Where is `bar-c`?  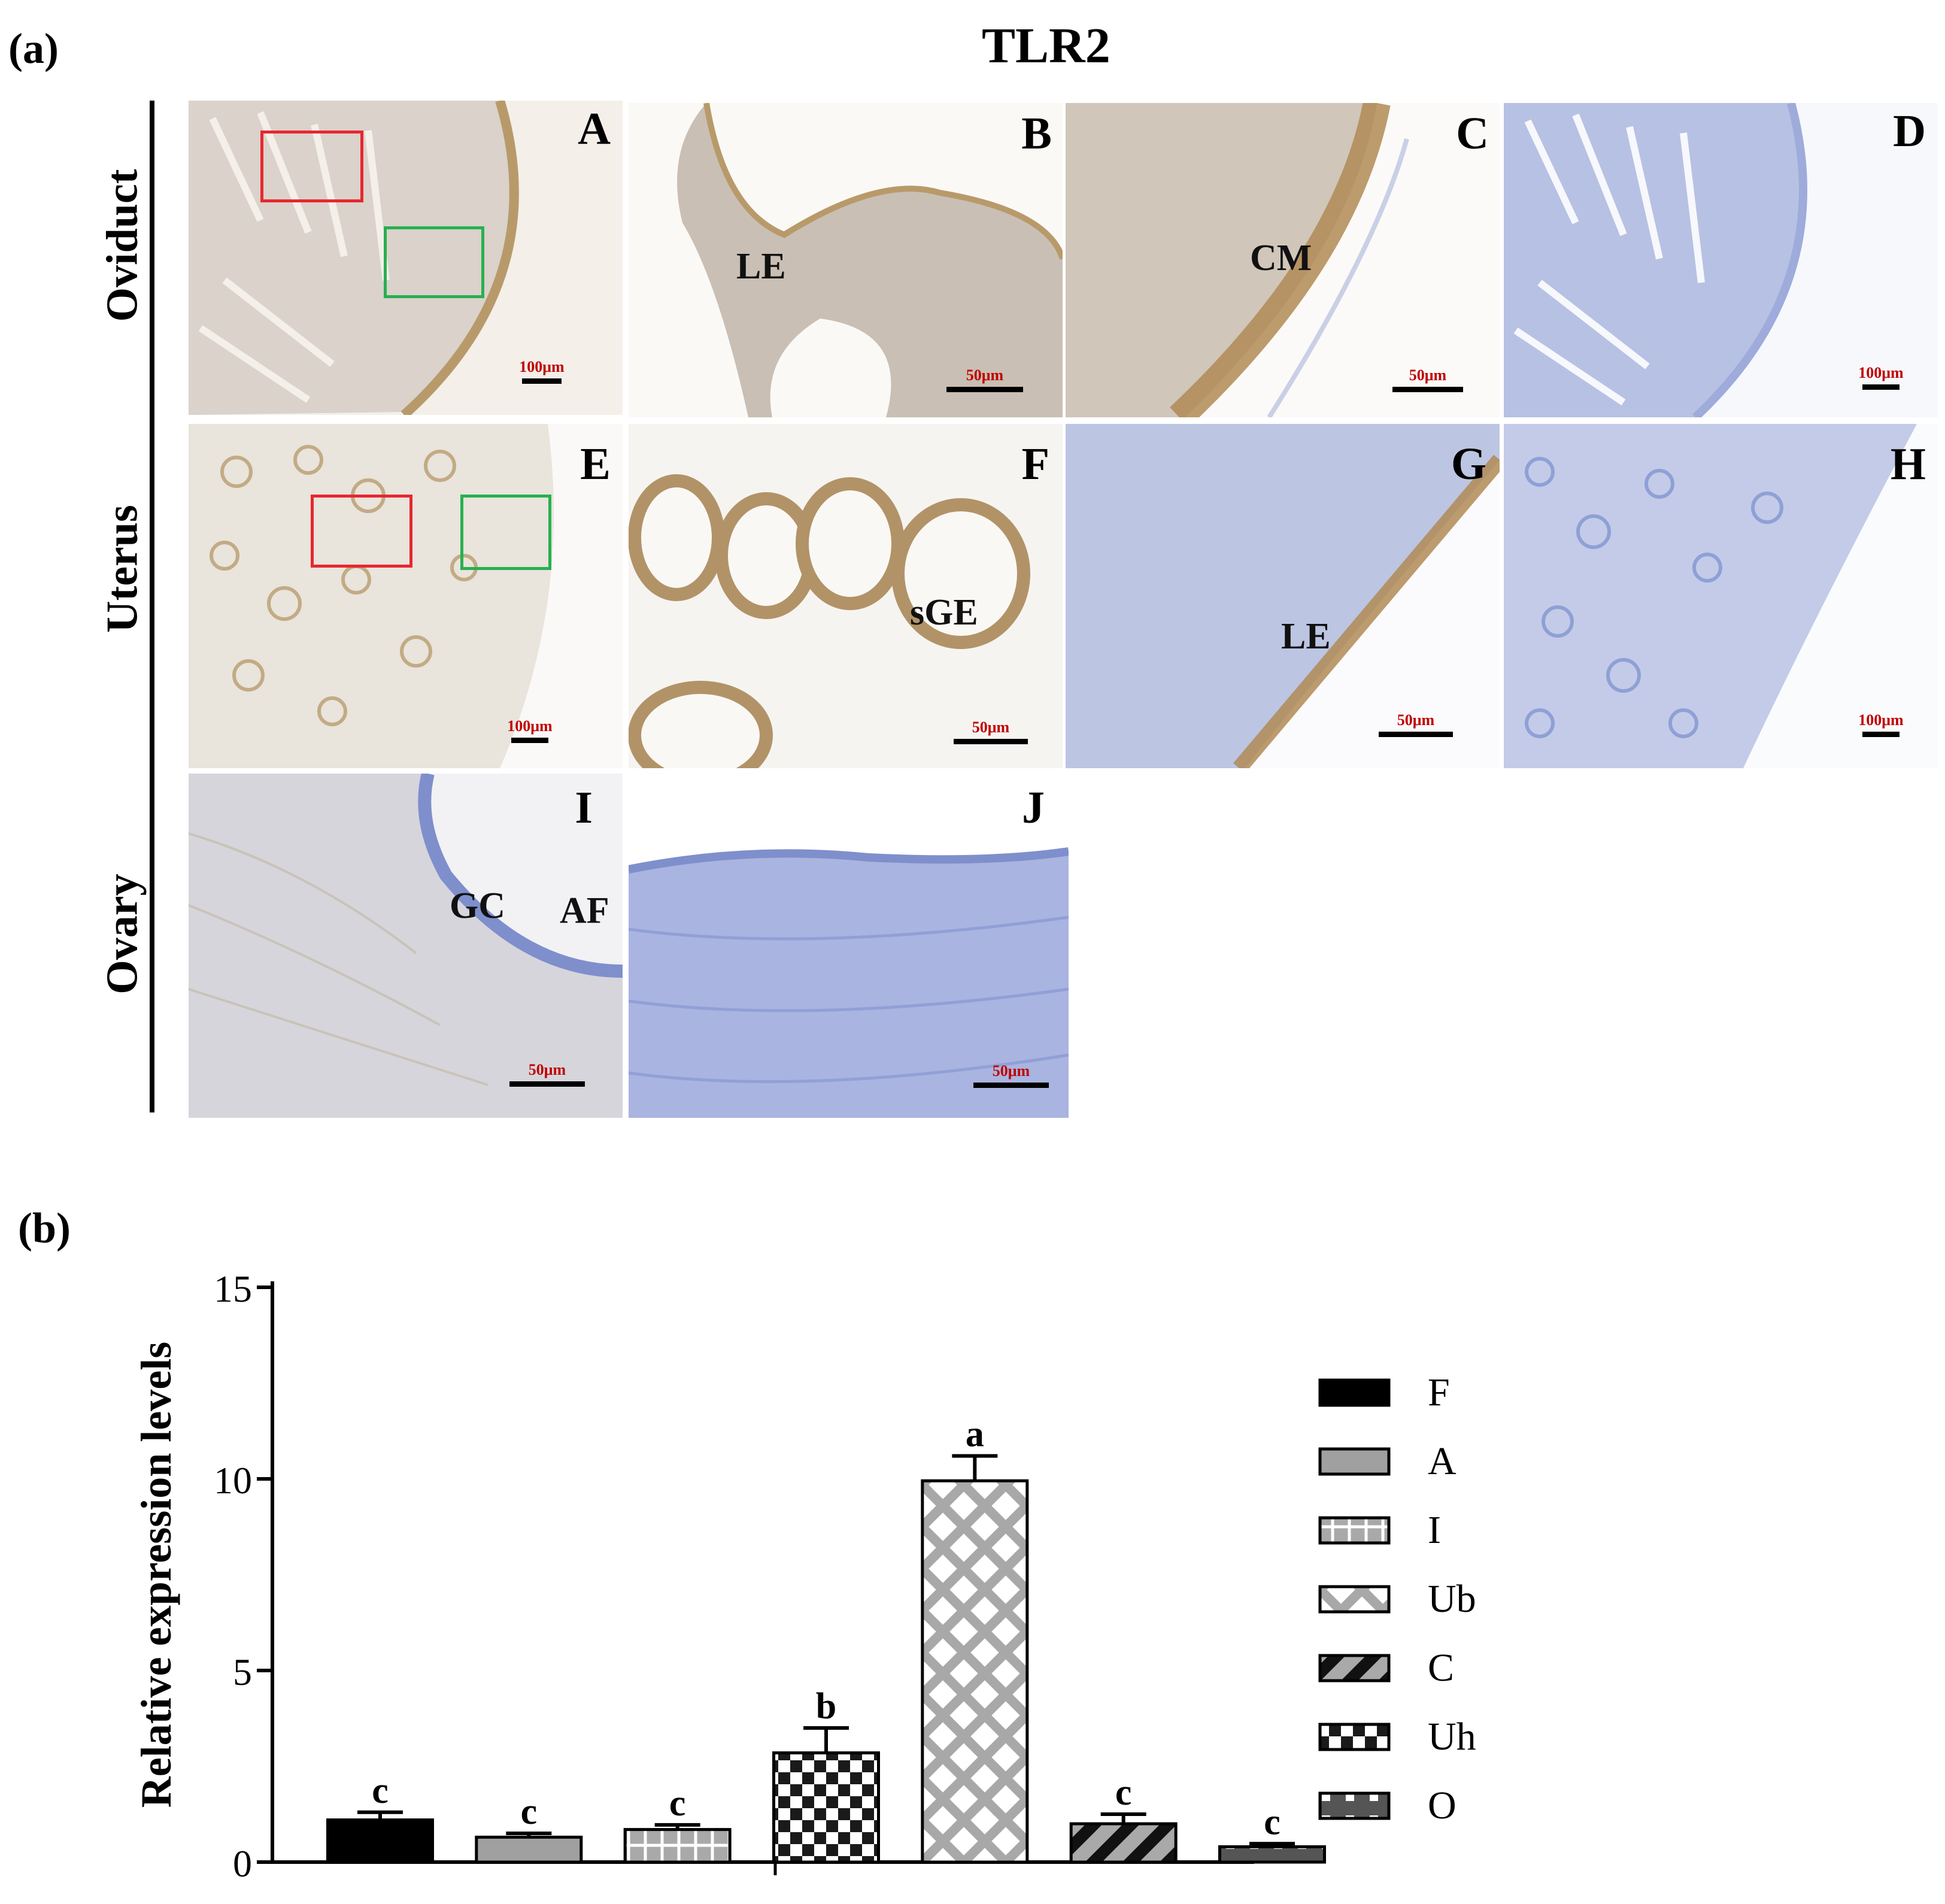
bar-c is located at coordinates (1123, 1843).